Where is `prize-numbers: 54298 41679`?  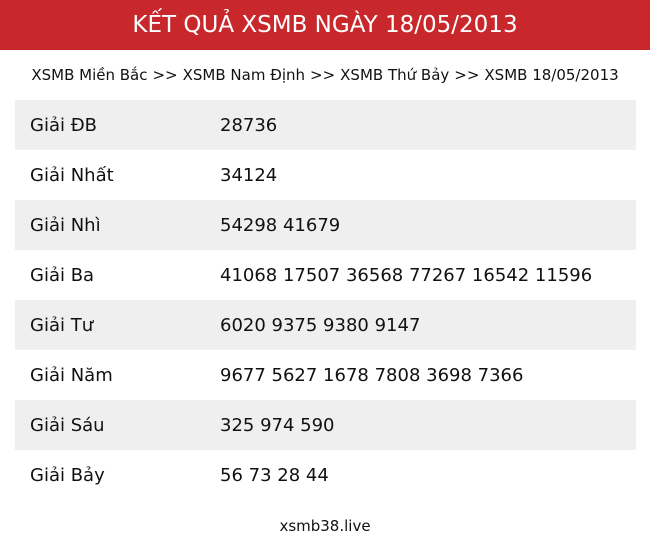 prize-numbers: 54298 41679 is located at coordinates (280, 225).